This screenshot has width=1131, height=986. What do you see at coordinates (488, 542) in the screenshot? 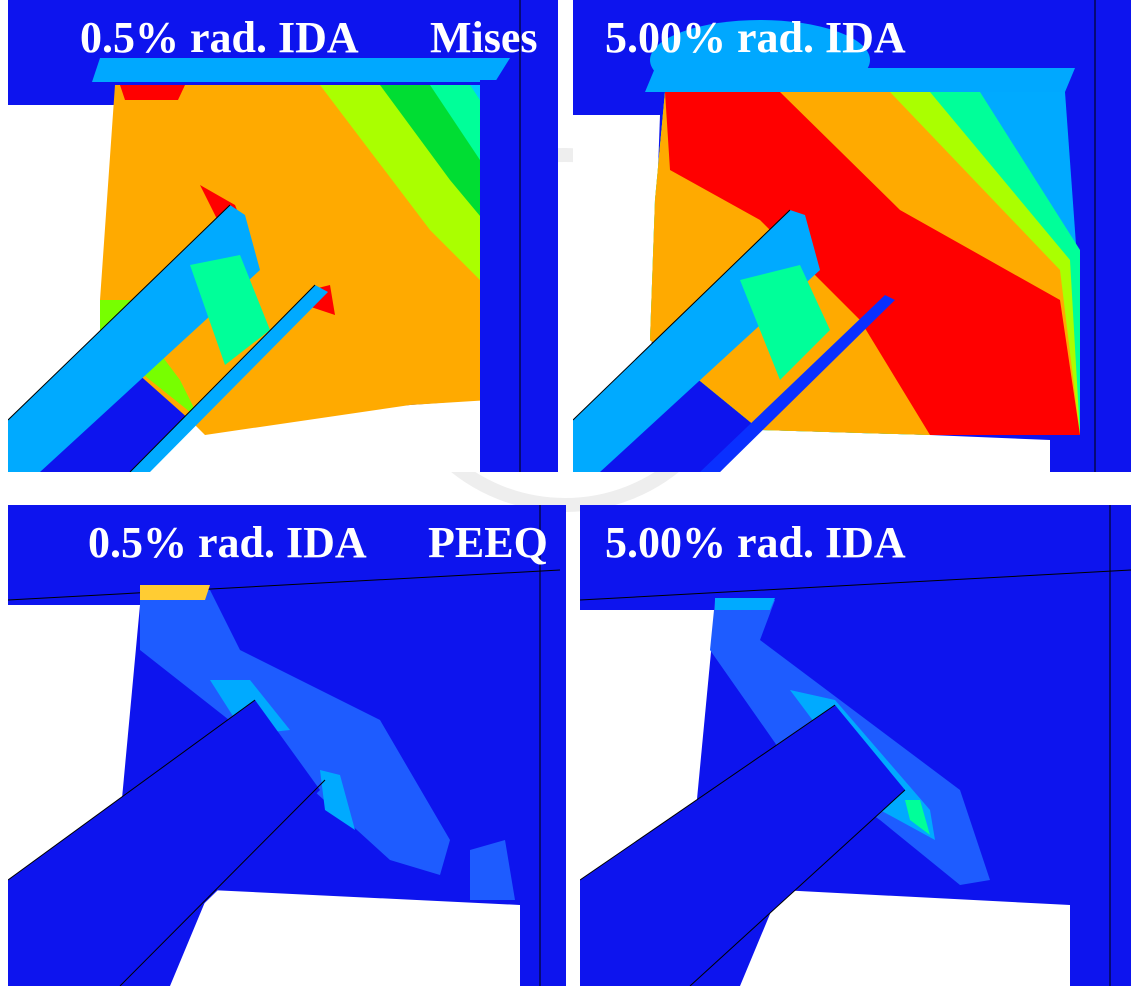
I see `quantity-label: PEEQ` at bounding box center [488, 542].